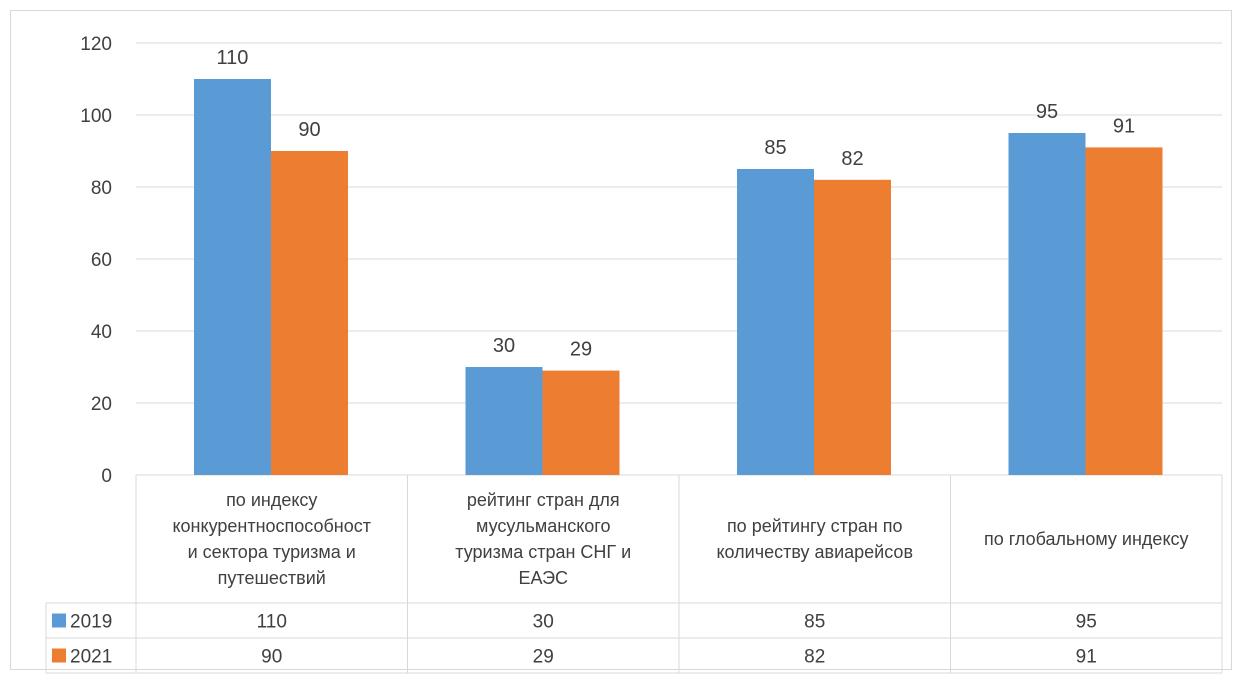 This screenshot has height=680, width=1242. What do you see at coordinates (96, 116) in the screenshot?
I see `y-tick-label: 100` at bounding box center [96, 116].